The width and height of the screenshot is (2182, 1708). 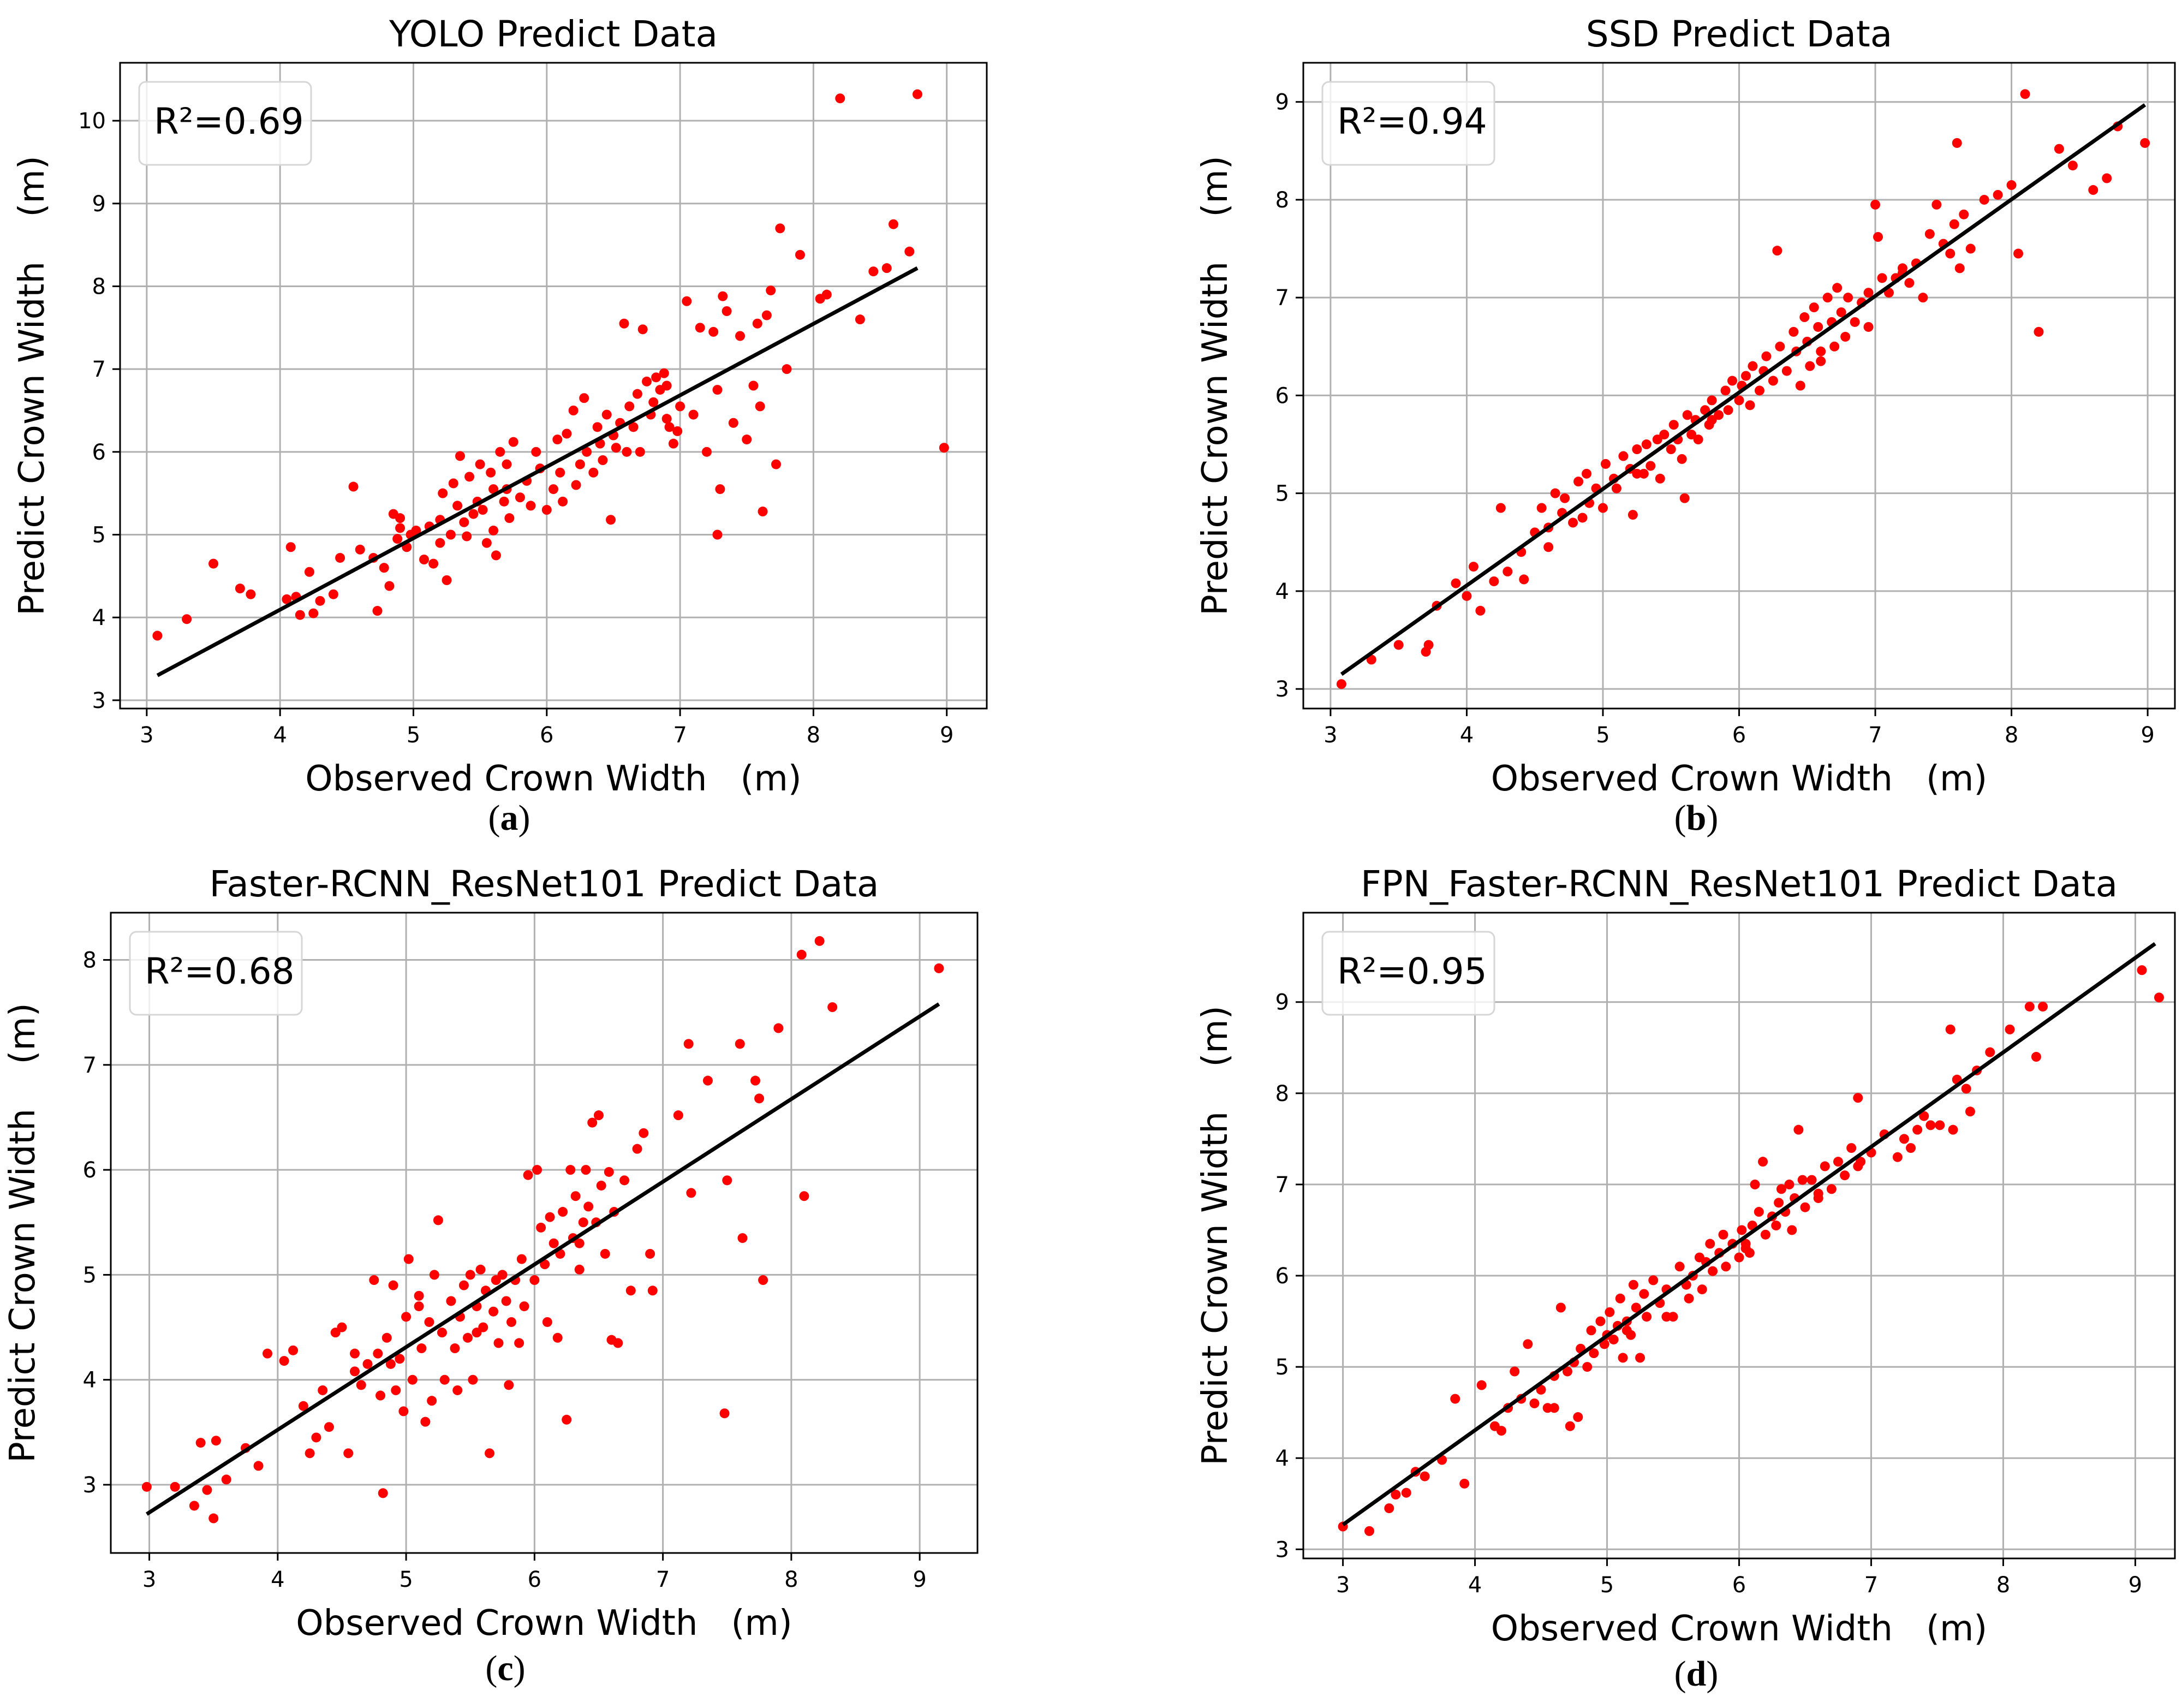 What do you see at coordinates (1871, 1585) in the screenshot?
I see `x-tick-label: 7` at bounding box center [1871, 1585].